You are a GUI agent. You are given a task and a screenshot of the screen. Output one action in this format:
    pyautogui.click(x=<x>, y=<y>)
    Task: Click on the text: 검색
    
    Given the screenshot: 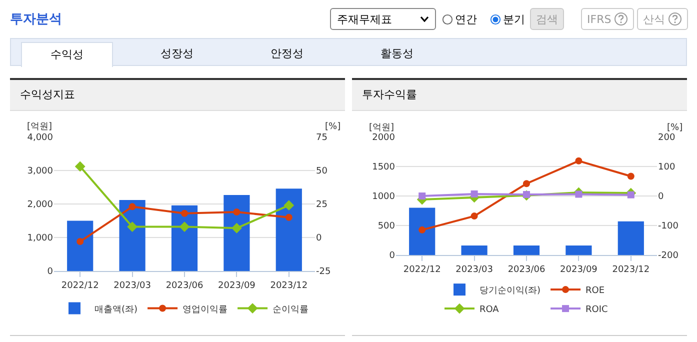 What is the action you would take?
    pyautogui.click(x=547, y=19)
    